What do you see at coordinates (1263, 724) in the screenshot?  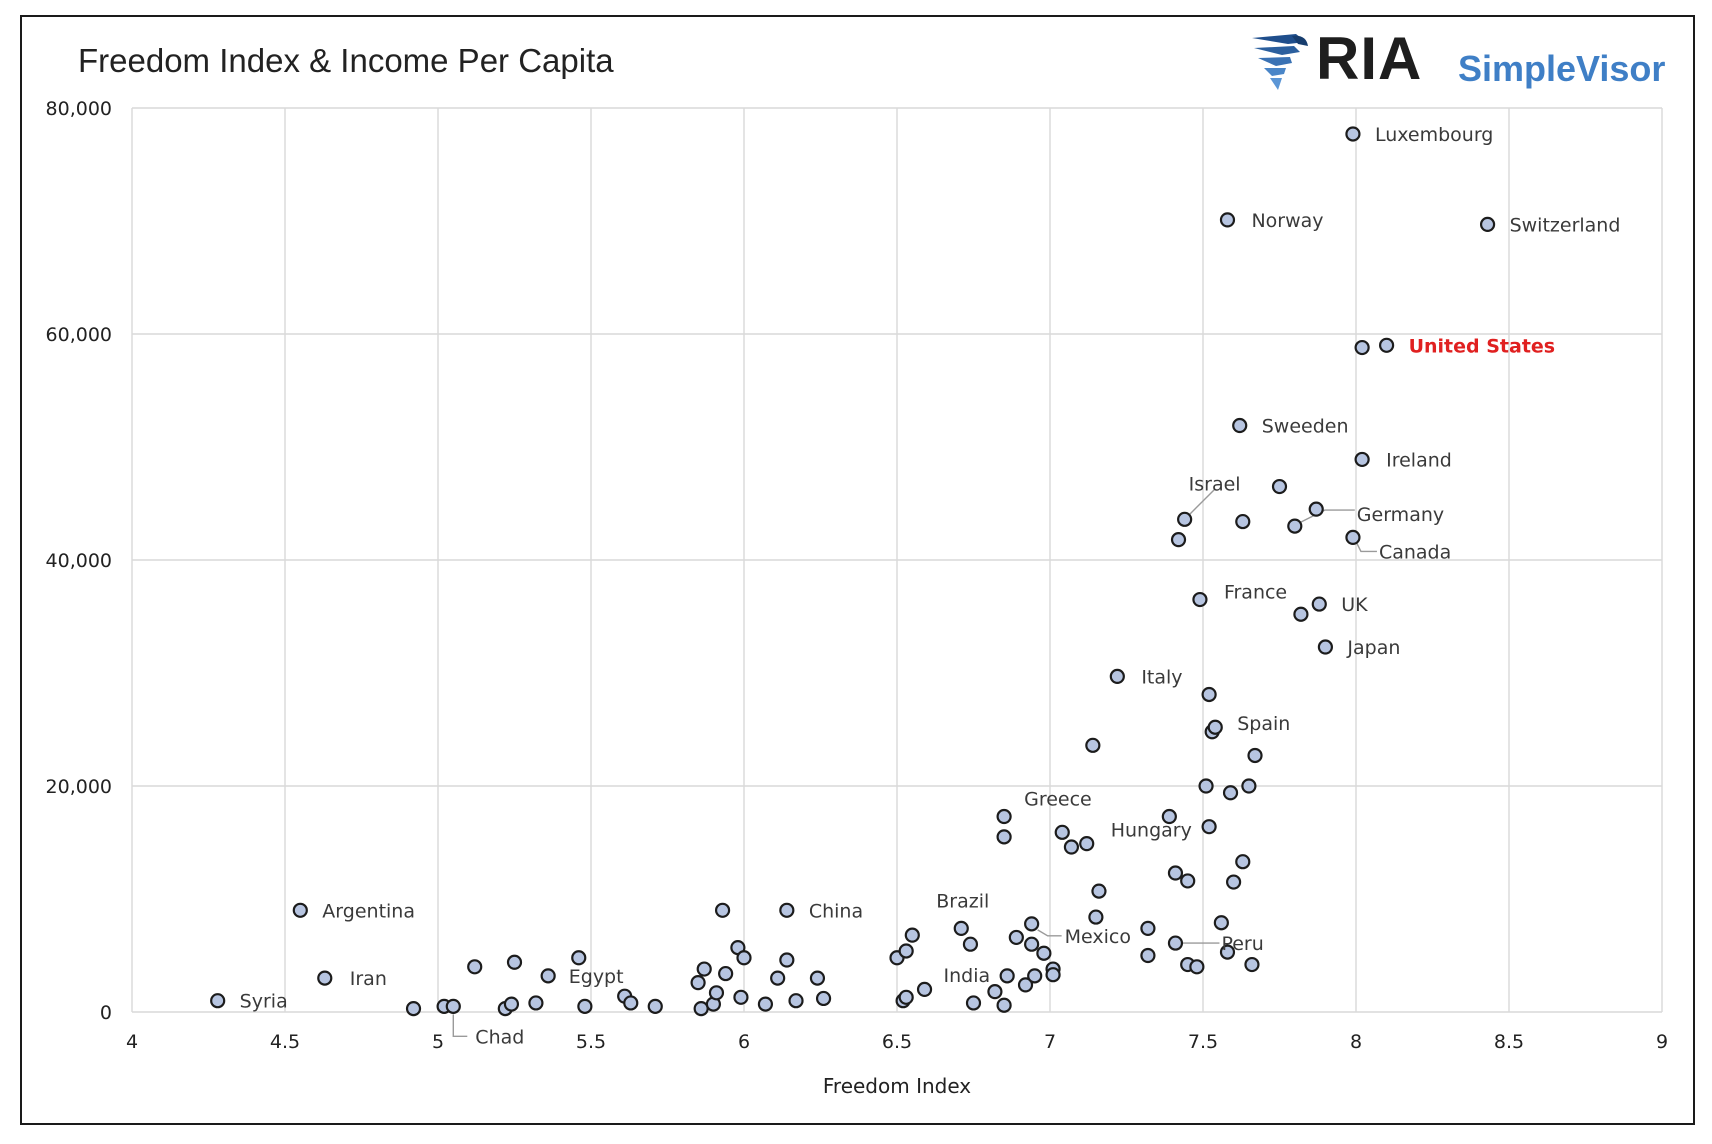 I see `point-label-spain: Spain` at bounding box center [1263, 724].